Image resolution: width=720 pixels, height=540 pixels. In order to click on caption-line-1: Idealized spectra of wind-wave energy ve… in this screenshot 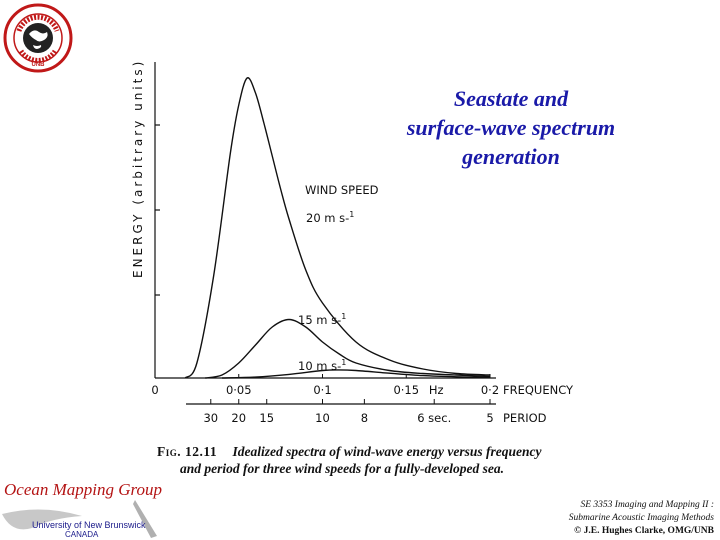, I will do `click(387, 451)`.